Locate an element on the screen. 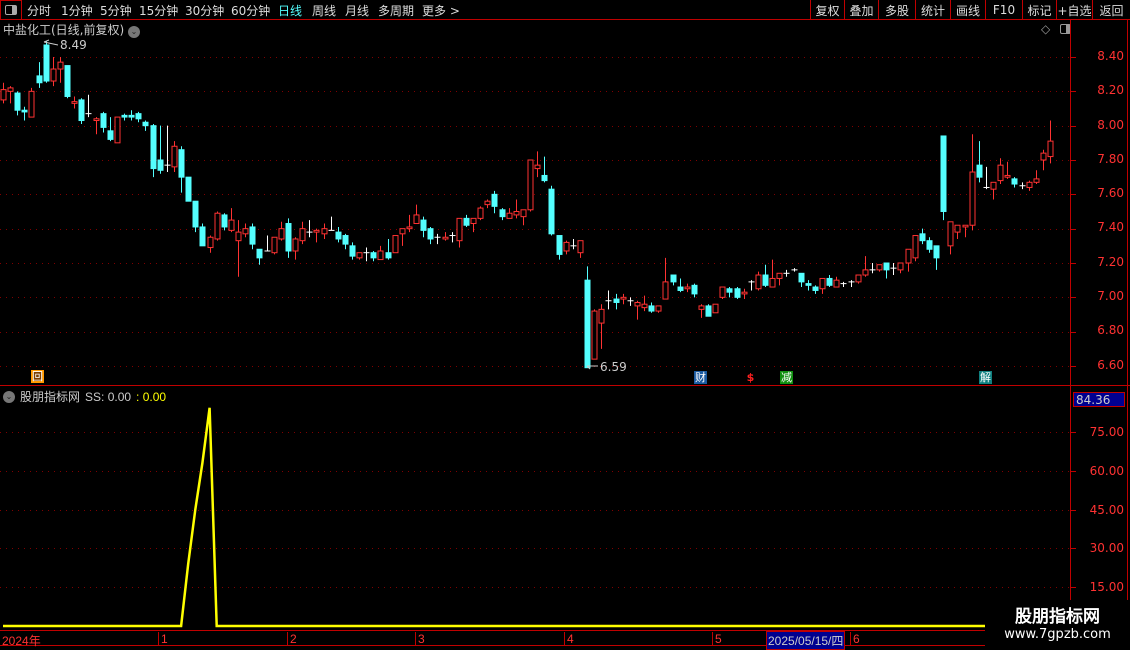  event-marker-unlock: 解 is located at coordinates (985, 377).